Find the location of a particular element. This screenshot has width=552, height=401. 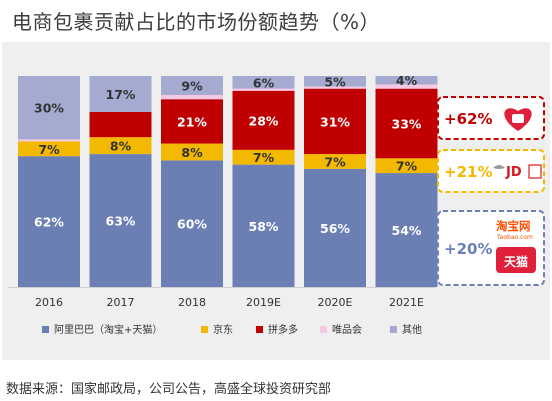

data-label: 60% is located at coordinates (192, 224).